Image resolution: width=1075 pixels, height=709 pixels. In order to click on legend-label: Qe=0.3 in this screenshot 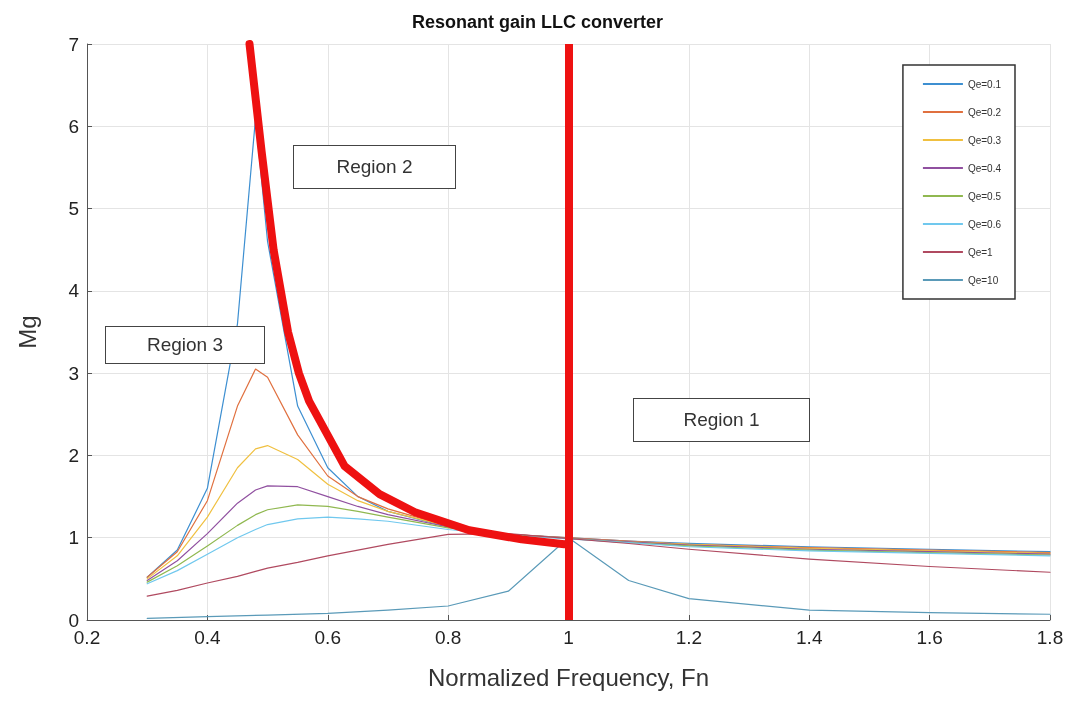, I will do `click(984, 140)`.